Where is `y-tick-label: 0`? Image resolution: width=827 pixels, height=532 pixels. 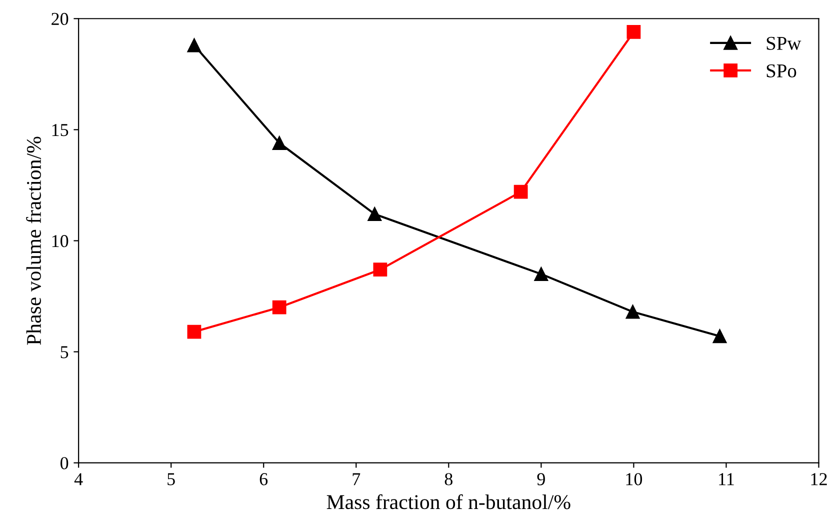
y-tick-label: 0 is located at coordinates (64, 463).